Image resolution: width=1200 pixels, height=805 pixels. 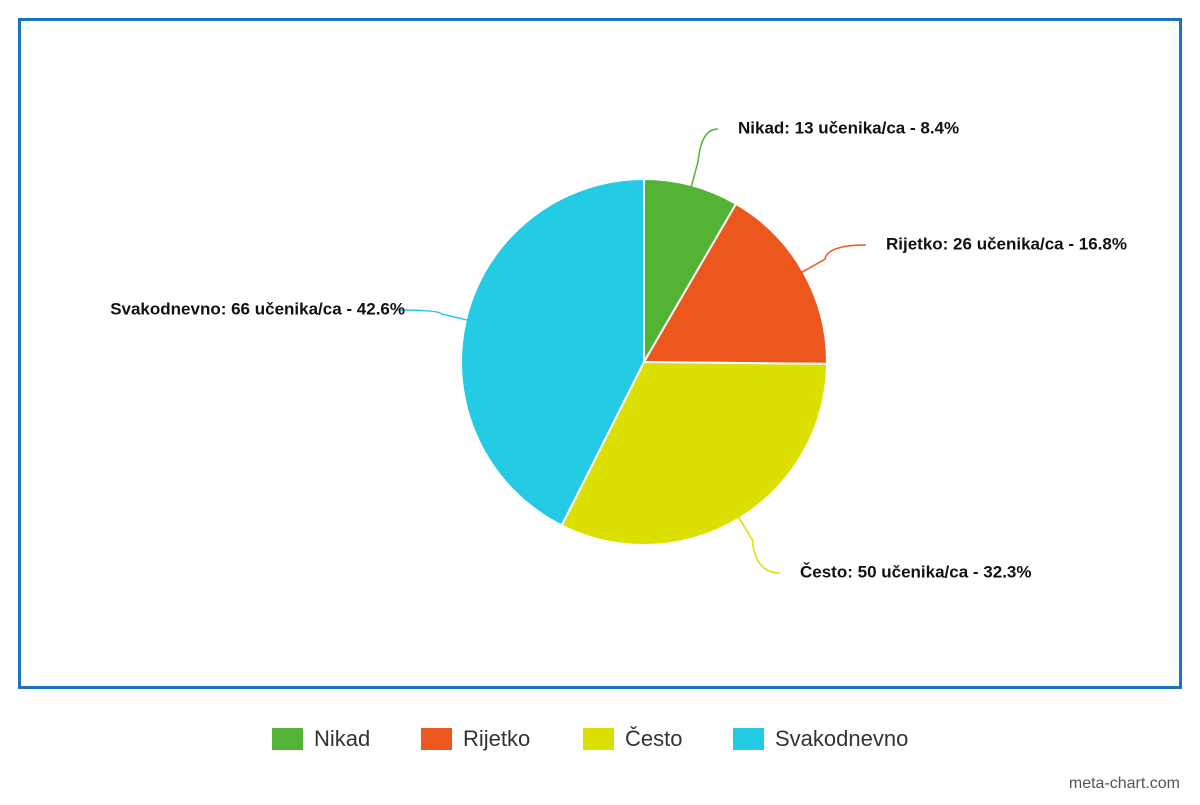 What do you see at coordinates (848, 127) in the screenshot?
I see `data-label: Nikad: 13 učenika/ca - 8.4%` at bounding box center [848, 127].